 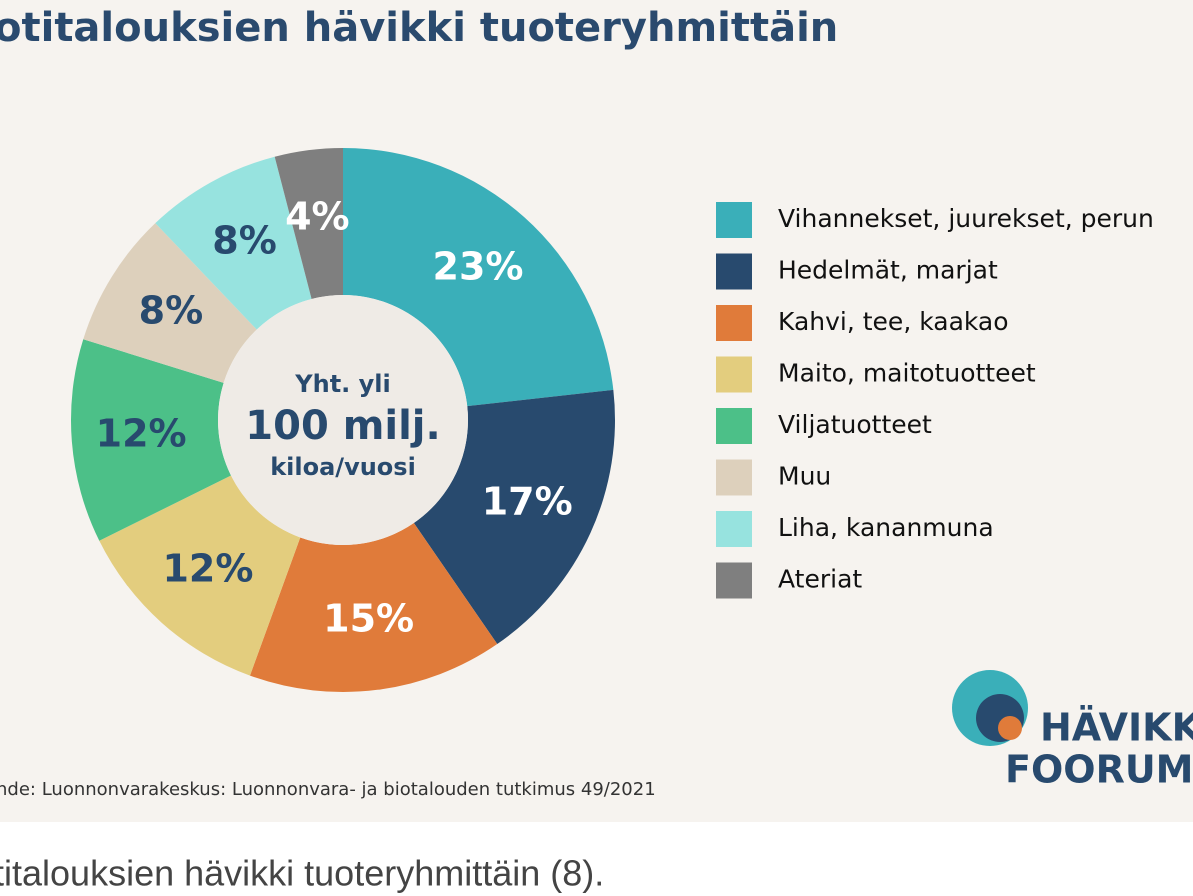 I want to click on value-label: 23%, so click(x=478, y=267).